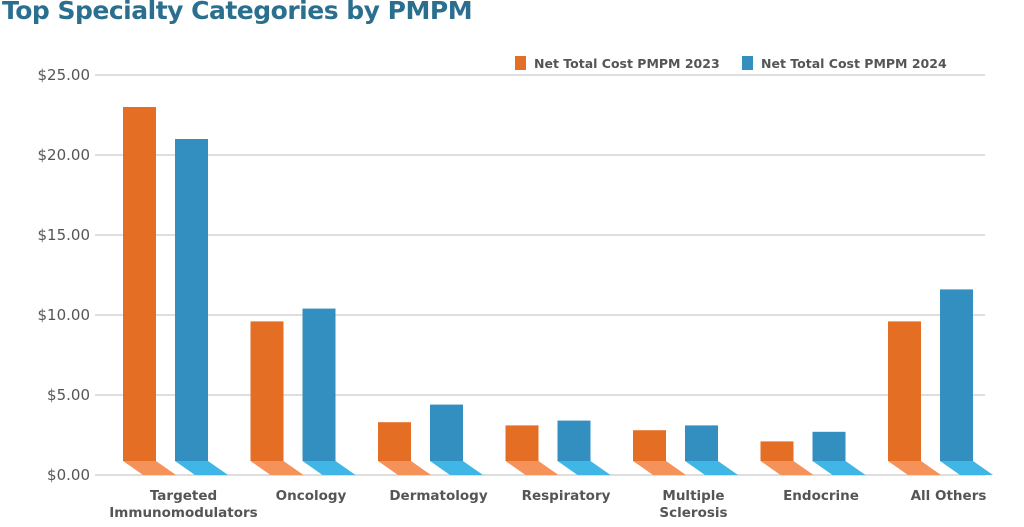 Image resolution: width=1024 pixels, height=527 pixels. Describe the element at coordinates (68, 475) in the screenshot. I see `y-tick-label: $0.00` at that location.